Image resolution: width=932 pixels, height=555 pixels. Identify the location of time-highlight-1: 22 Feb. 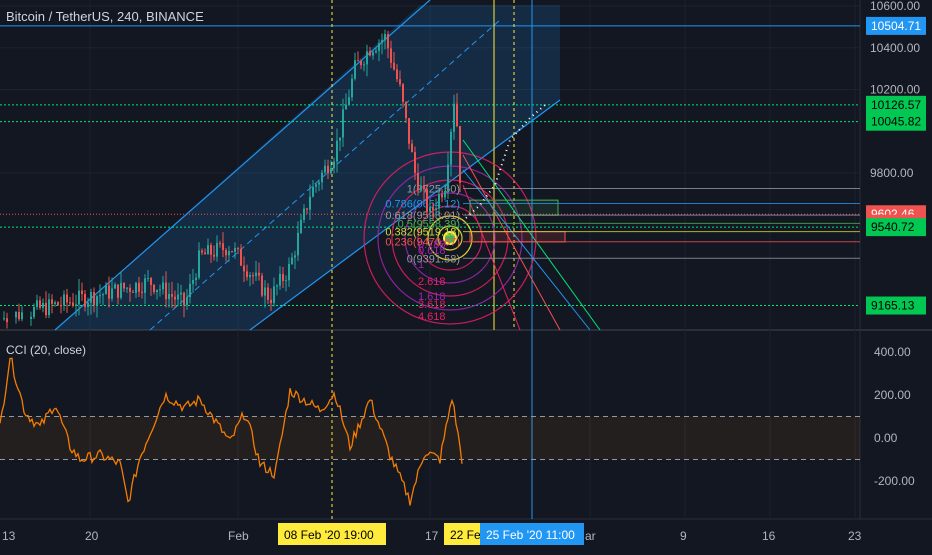
(469, 535).